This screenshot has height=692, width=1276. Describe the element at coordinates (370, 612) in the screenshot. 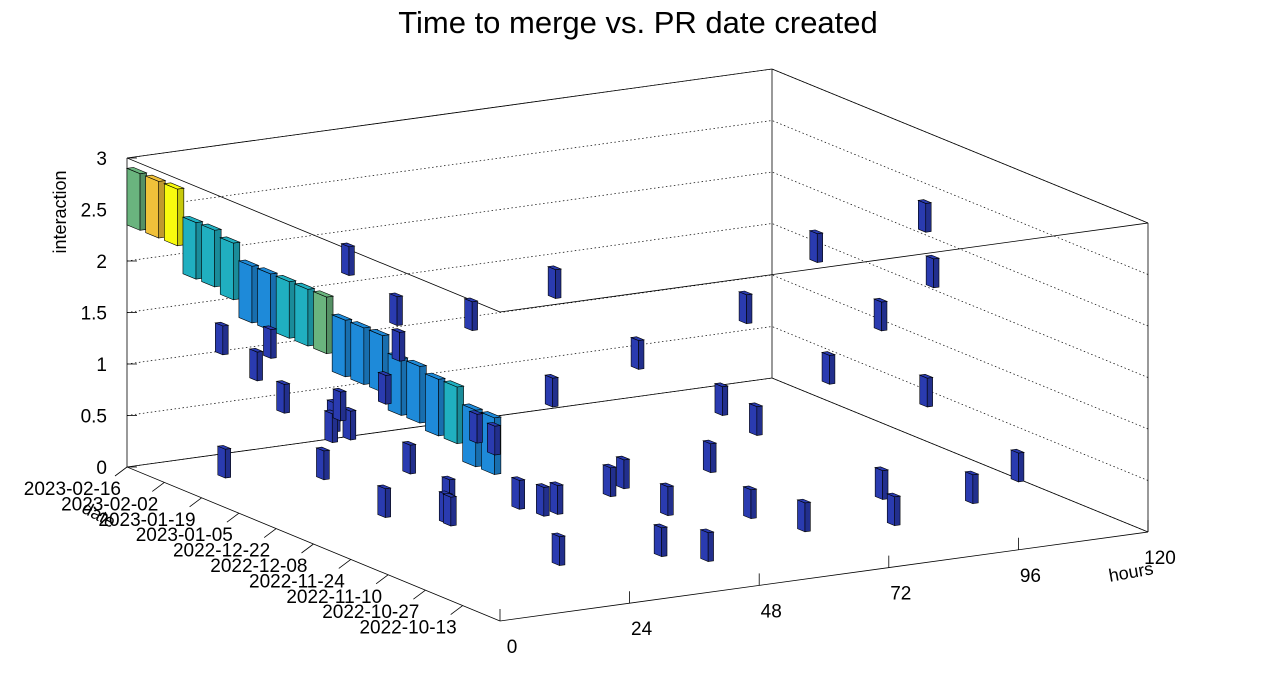

I see `date-tick-label: 2022-10-27` at that location.